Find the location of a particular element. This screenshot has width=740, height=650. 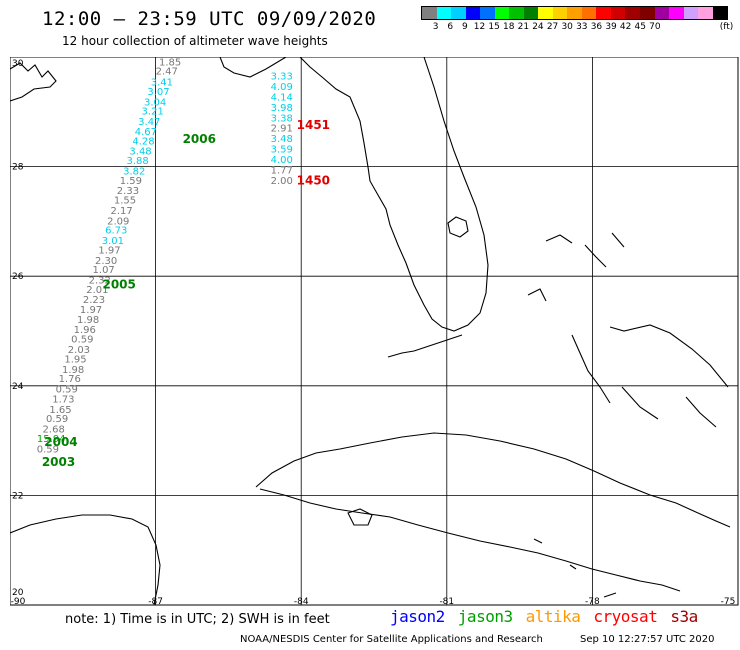

wave-height-value: 1.95 is located at coordinates (75, 359).